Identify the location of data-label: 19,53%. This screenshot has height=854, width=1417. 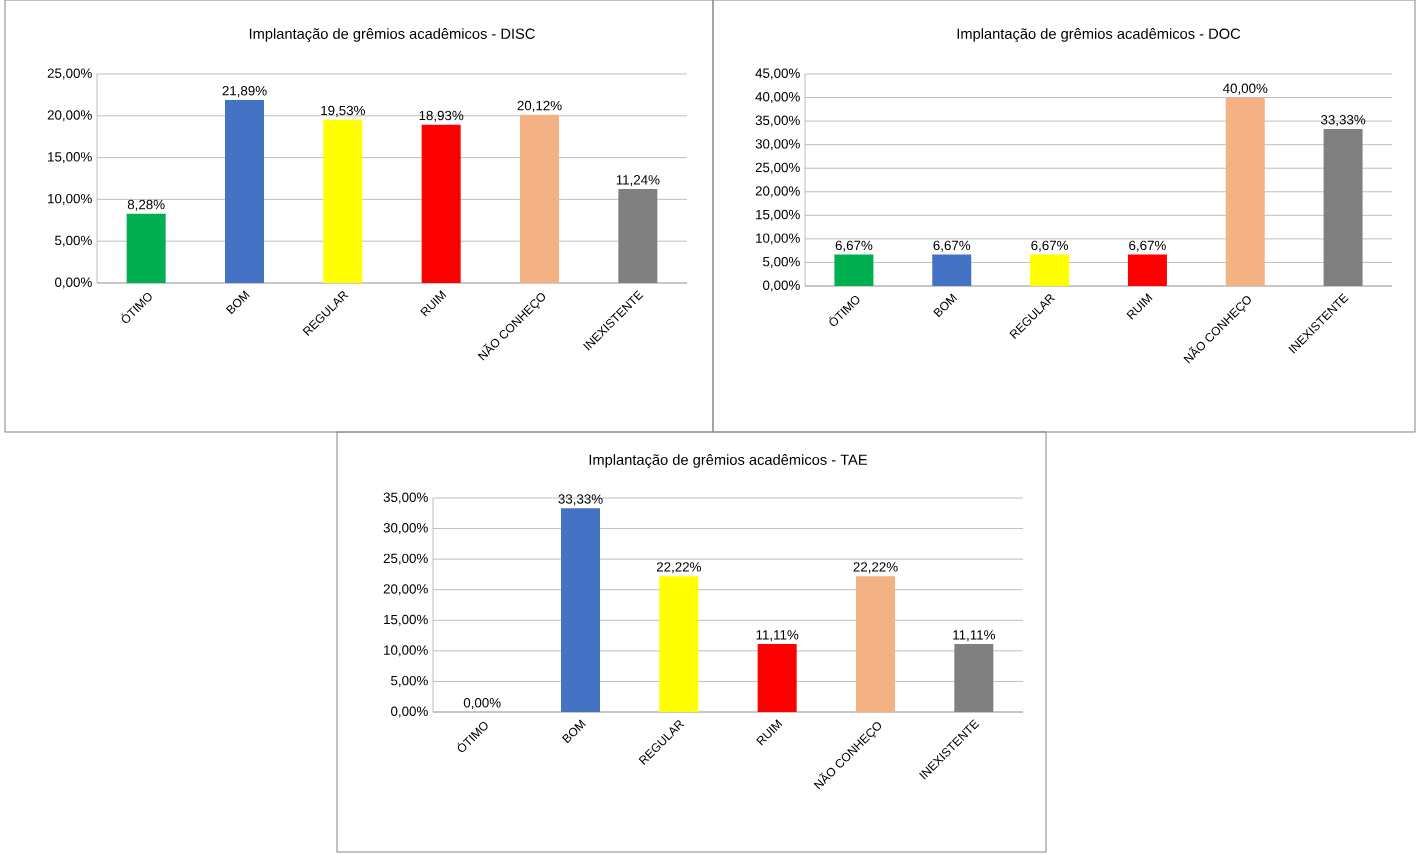
(343, 111).